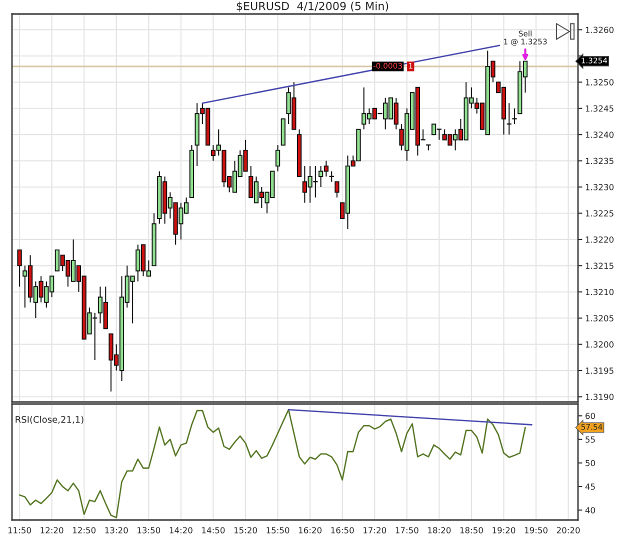  What do you see at coordinates (590, 463) in the screenshot?
I see `y-tick-label: 50` at bounding box center [590, 463].